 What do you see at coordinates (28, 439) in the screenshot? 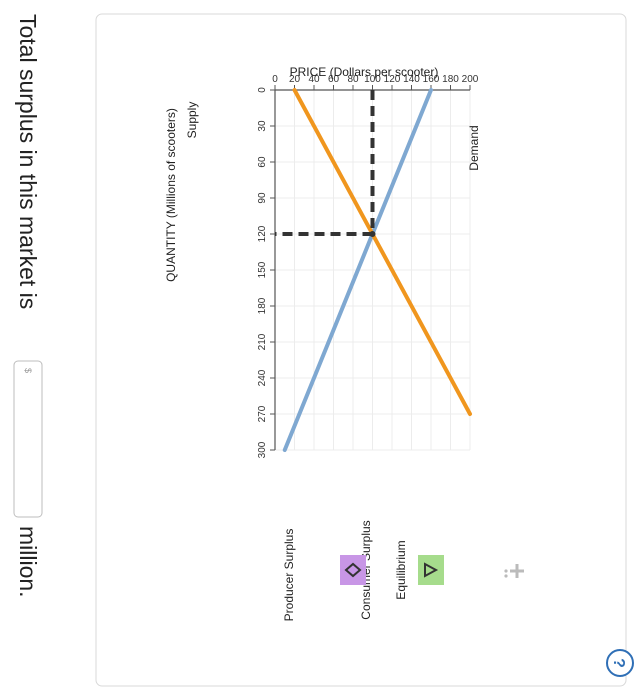
I see `surplus-answer-input` at bounding box center [28, 439].